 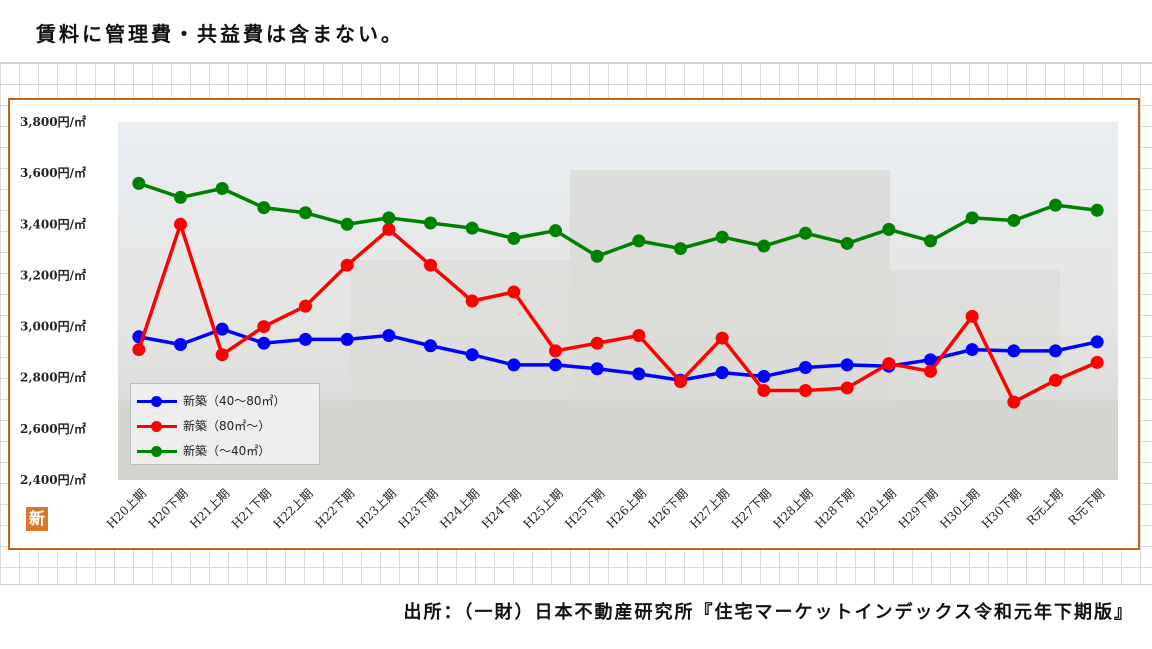 I want to click on x-tick-label: H27上期, so click(x=709, y=508).